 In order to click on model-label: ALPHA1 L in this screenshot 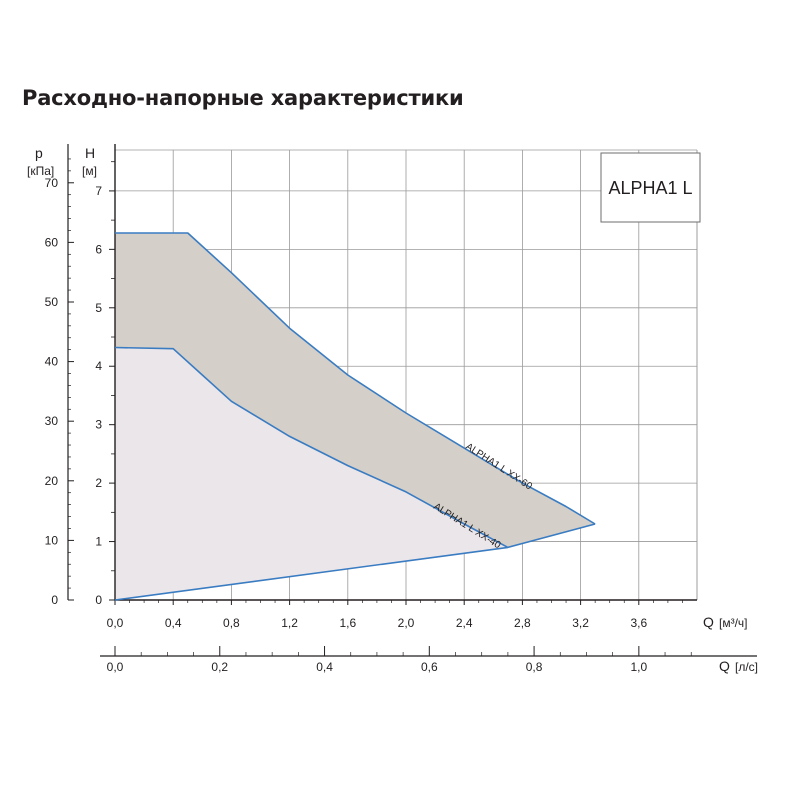, I will do `click(650, 188)`.